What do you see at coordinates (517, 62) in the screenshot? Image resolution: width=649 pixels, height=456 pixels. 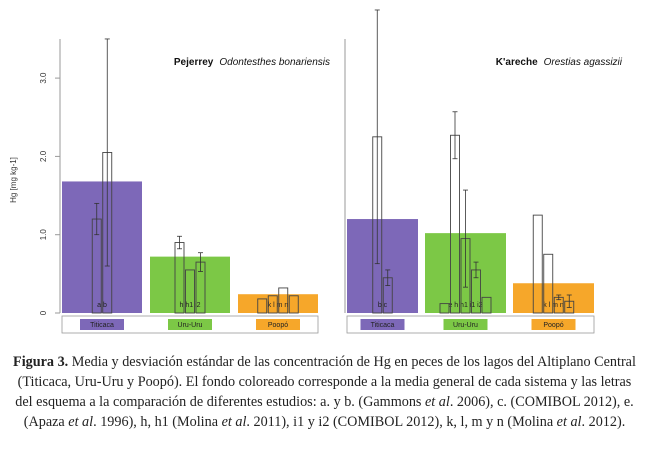 I see `title-text: K'areche` at bounding box center [517, 62].